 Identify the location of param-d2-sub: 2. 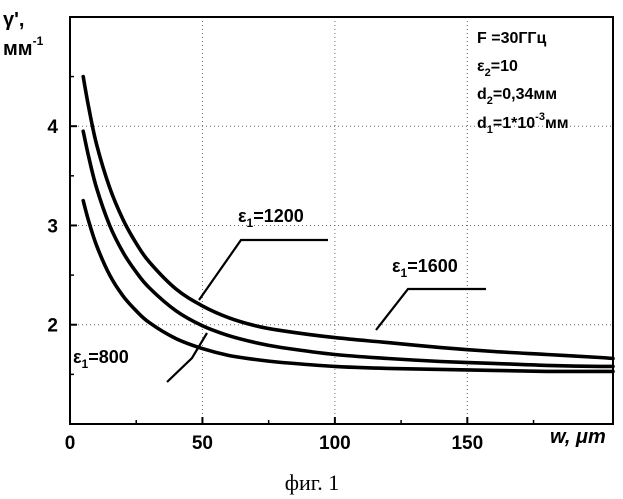
(490, 101).